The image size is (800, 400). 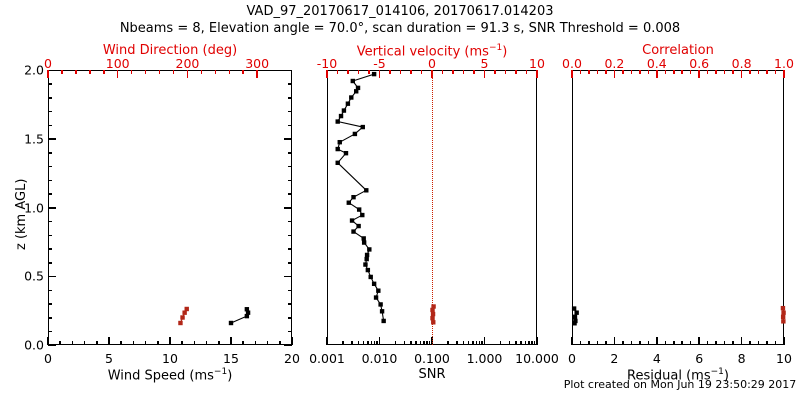 I want to click on bottom-major-tick-middle, so click(x=484, y=341).